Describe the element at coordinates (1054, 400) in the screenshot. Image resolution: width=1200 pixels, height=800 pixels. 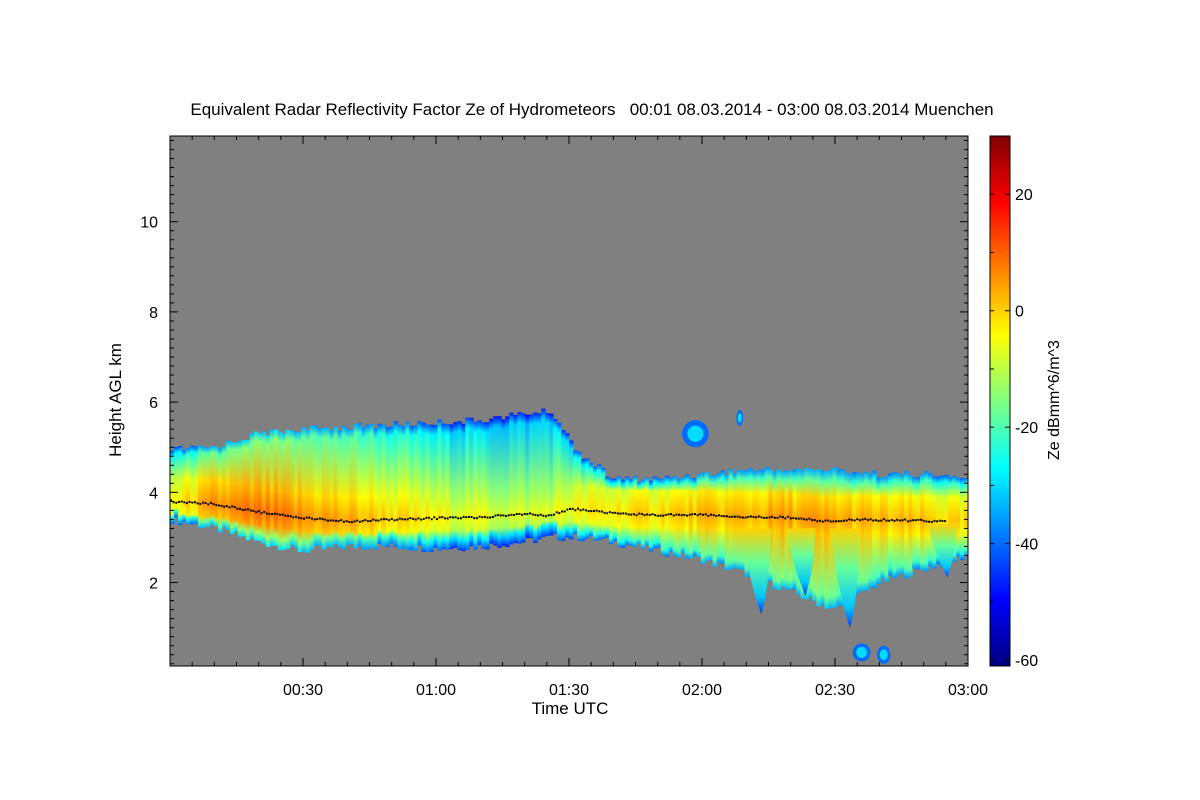
I see `colorbar-label: Ze dBmm^6/m^3` at that location.